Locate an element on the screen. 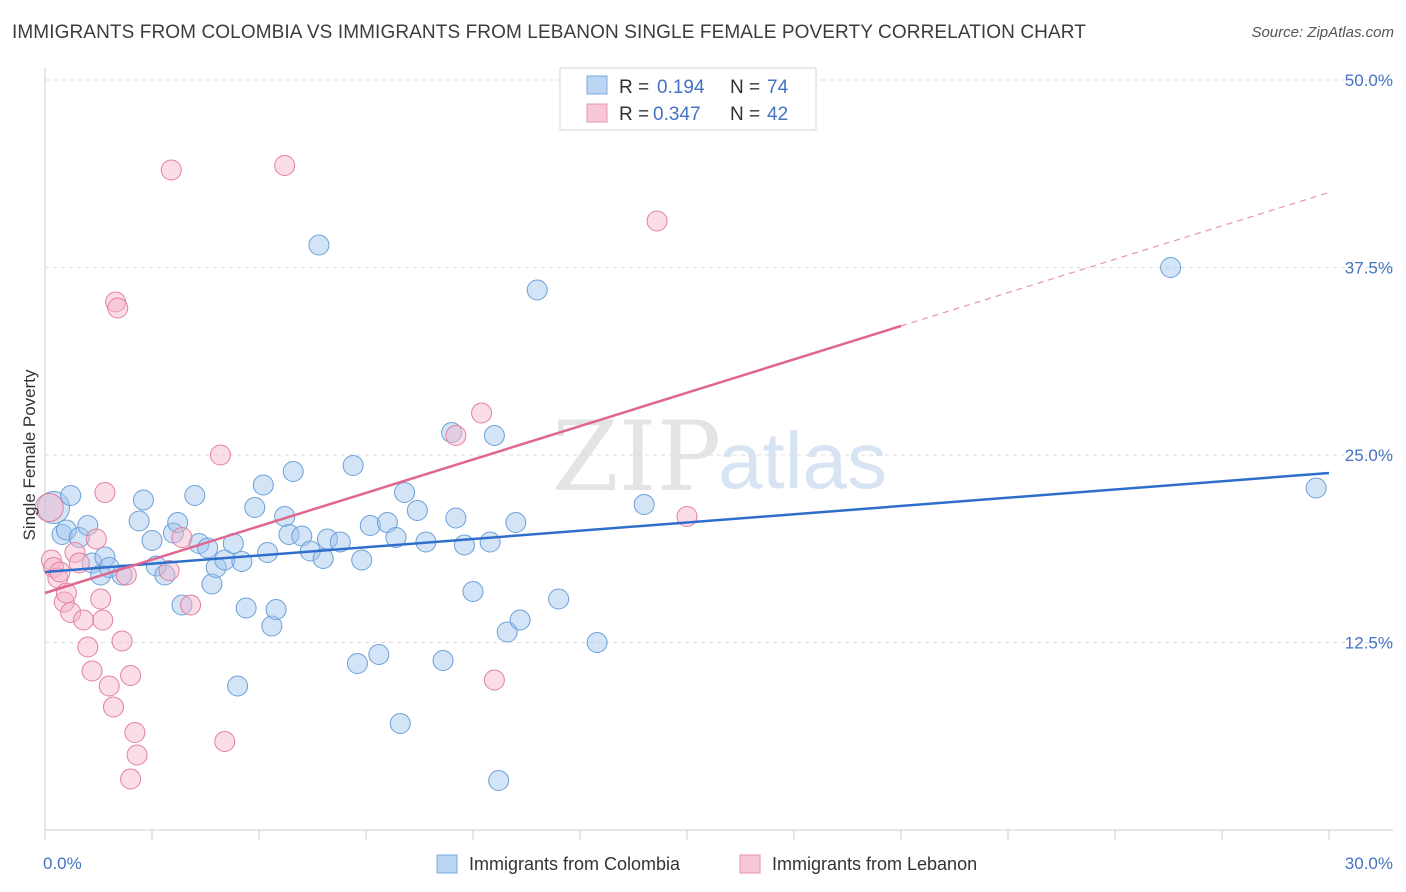  legend-r-value-colombia: 0.194 is located at coordinates (681, 87).